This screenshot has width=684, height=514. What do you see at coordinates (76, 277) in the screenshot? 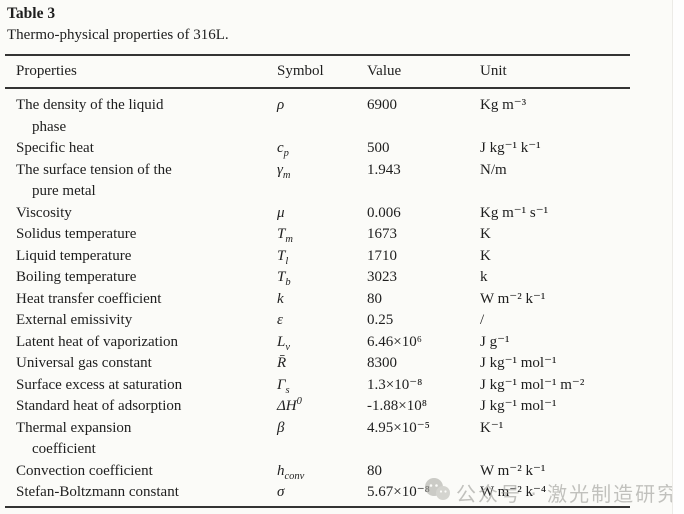
I see `property-text: Boiling temperature` at bounding box center [76, 277].